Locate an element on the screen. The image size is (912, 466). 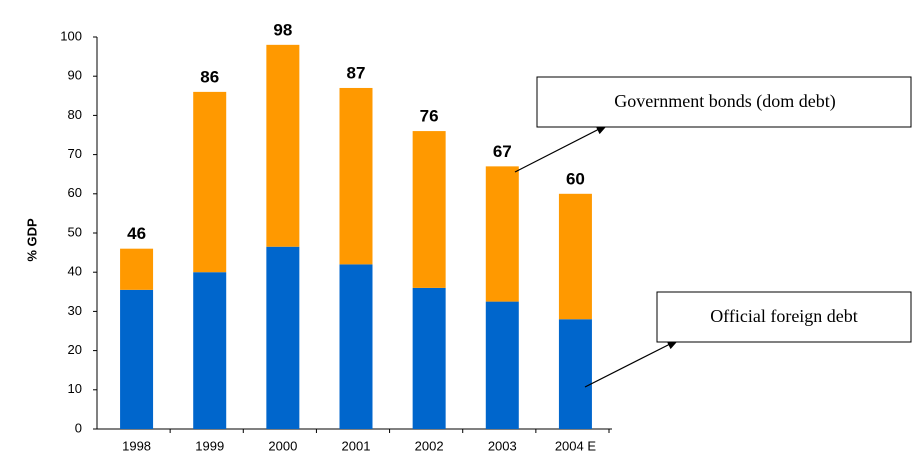
total-label: 98 is located at coordinates (282, 29).